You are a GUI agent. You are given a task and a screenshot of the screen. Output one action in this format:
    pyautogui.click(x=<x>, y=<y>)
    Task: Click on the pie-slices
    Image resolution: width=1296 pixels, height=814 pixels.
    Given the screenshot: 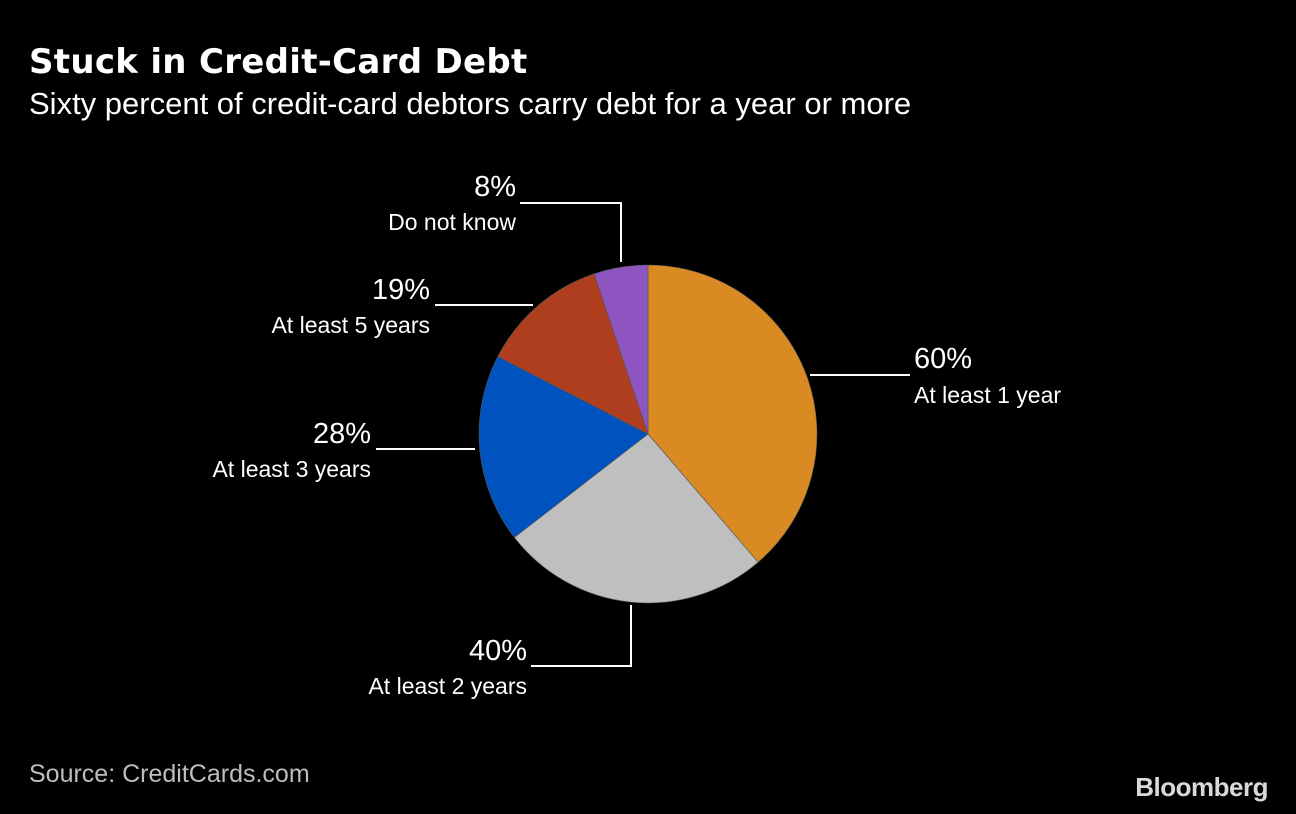 What is the action you would take?
    pyautogui.click(x=648, y=434)
    